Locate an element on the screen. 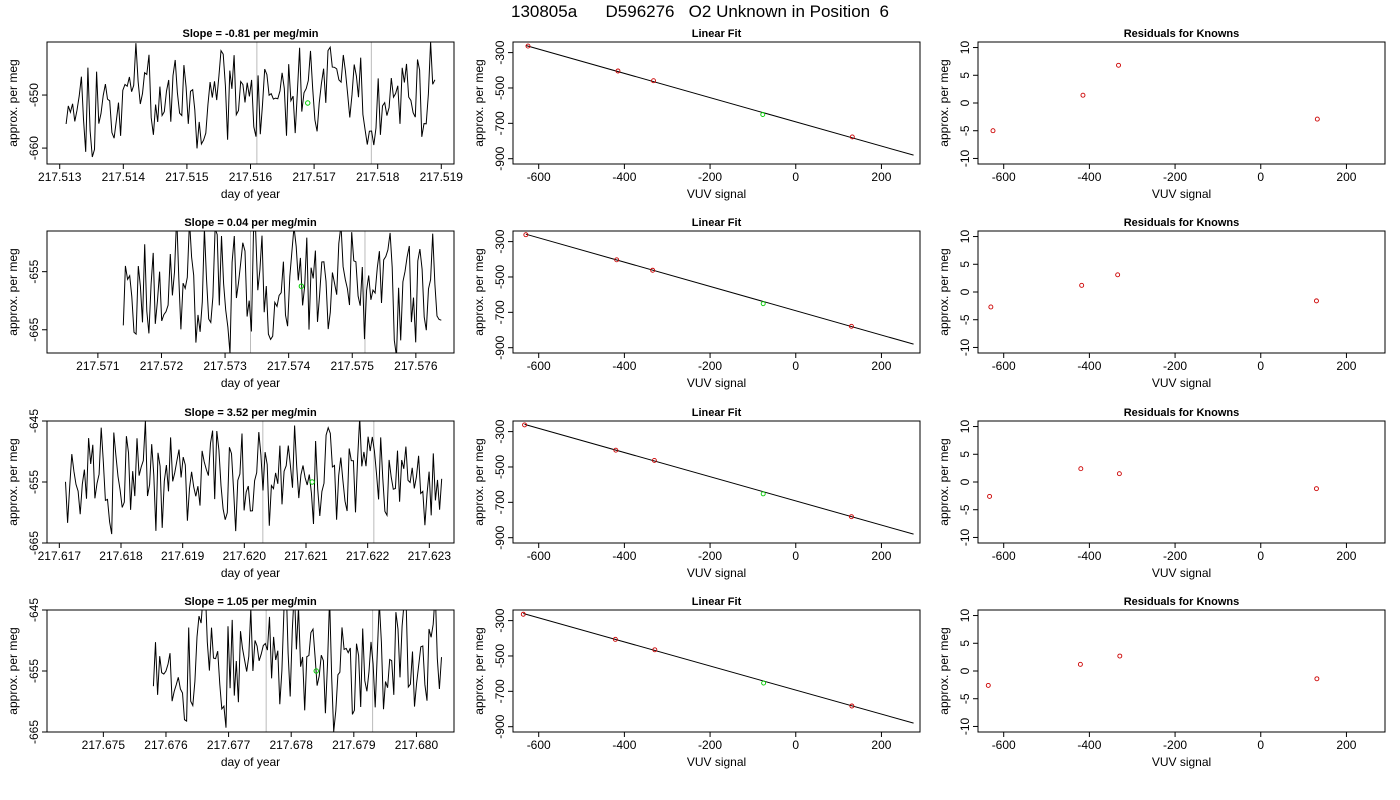 This screenshot has width=1400, height=800. x-tick-label: 217.571 is located at coordinates (98, 366).